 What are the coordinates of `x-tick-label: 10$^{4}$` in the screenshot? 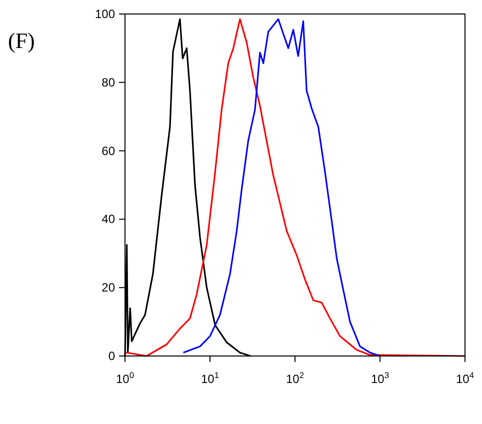 It's located at (465, 378).